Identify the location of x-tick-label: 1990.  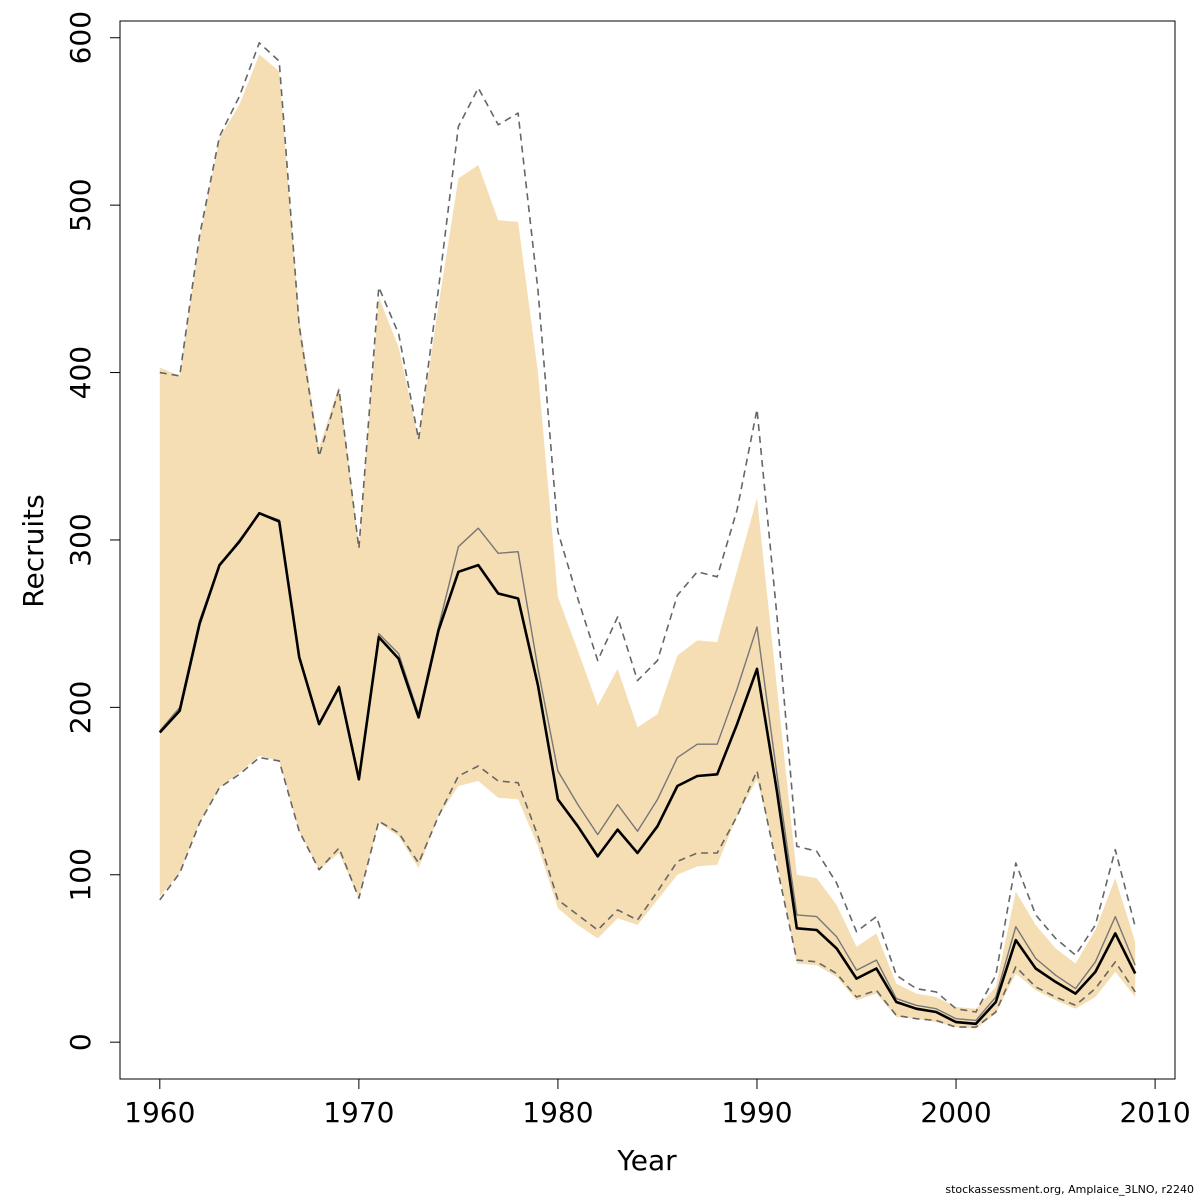
(756, 1112).